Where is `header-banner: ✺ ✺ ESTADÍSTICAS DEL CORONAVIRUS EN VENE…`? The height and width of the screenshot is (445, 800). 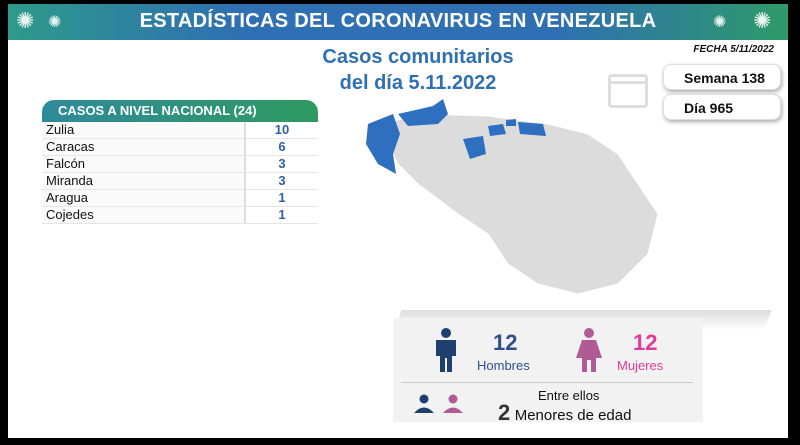
header-banner: ✺ ✺ ESTADÍSTICAS DEL CORONAVIRUS EN VENE… is located at coordinates (398, 22).